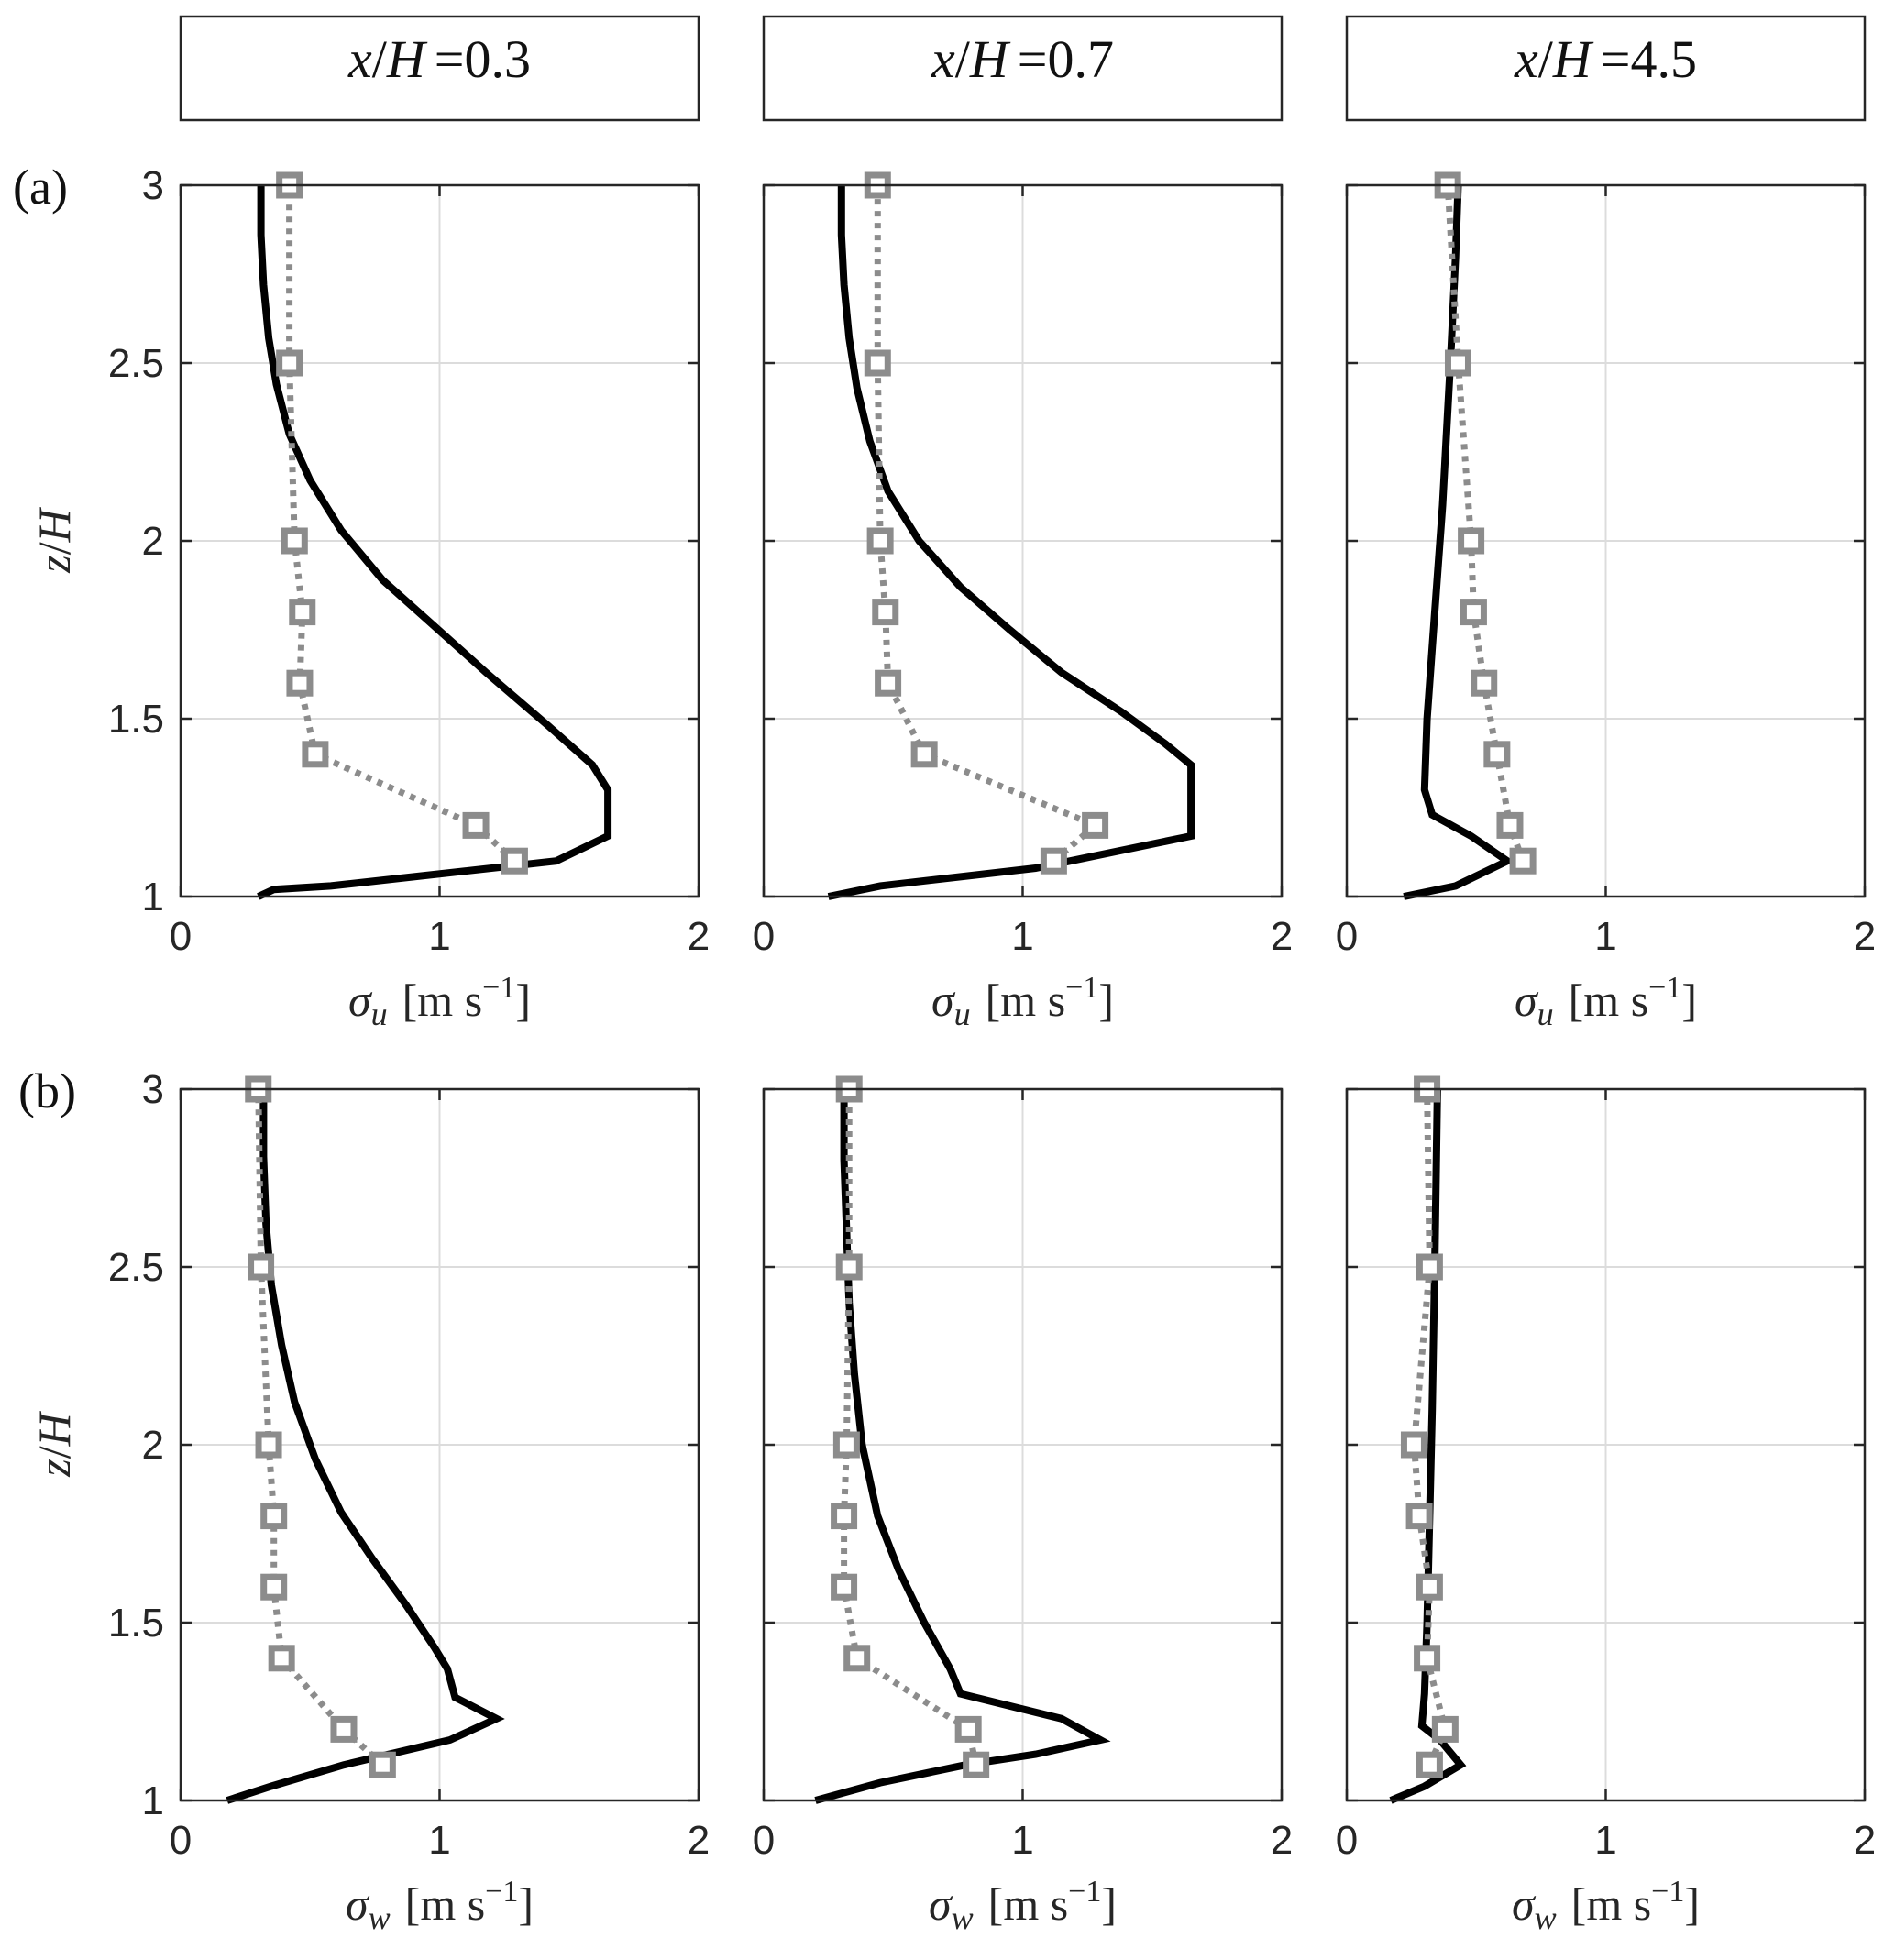 Image resolution: width=1895 pixels, height=1960 pixels. I want to click on row-tag-a: (a), so click(40, 188).